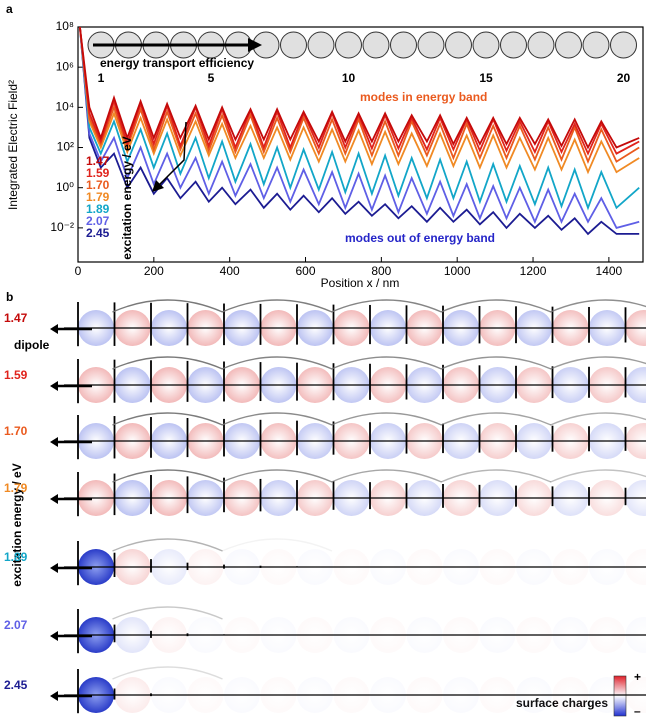  What do you see at coordinates (359, 88) in the screenshot?
I see `series-line` at bounding box center [359, 88].